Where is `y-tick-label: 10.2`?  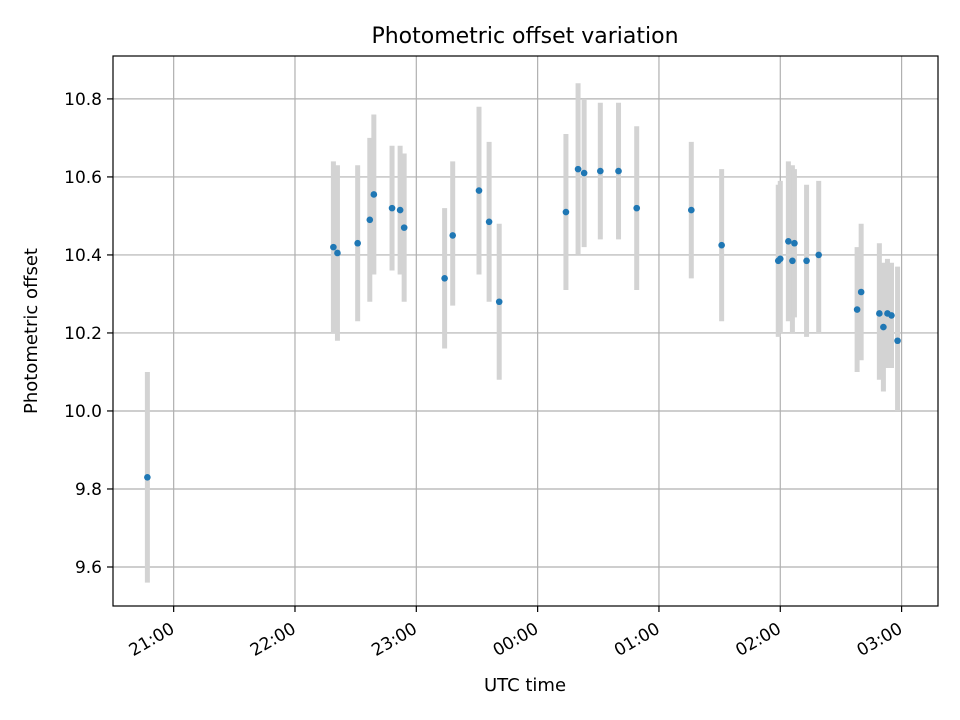
y-tick-label: 10.2 is located at coordinates (83, 334).